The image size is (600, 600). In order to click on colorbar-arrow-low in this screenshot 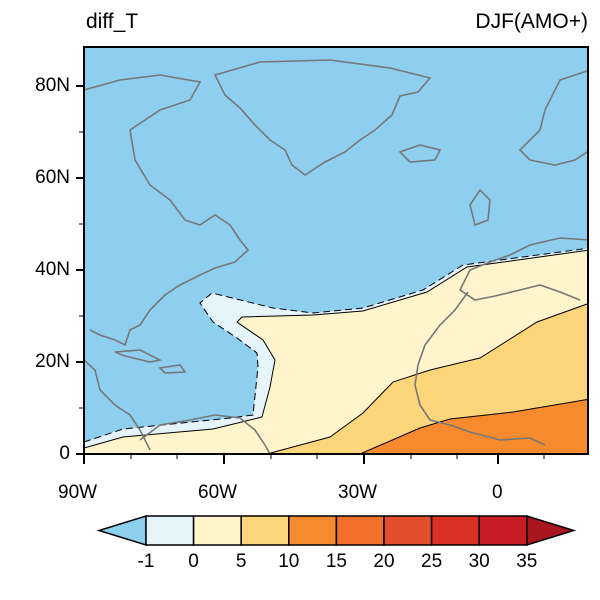, I will do `click(121, 530)`.